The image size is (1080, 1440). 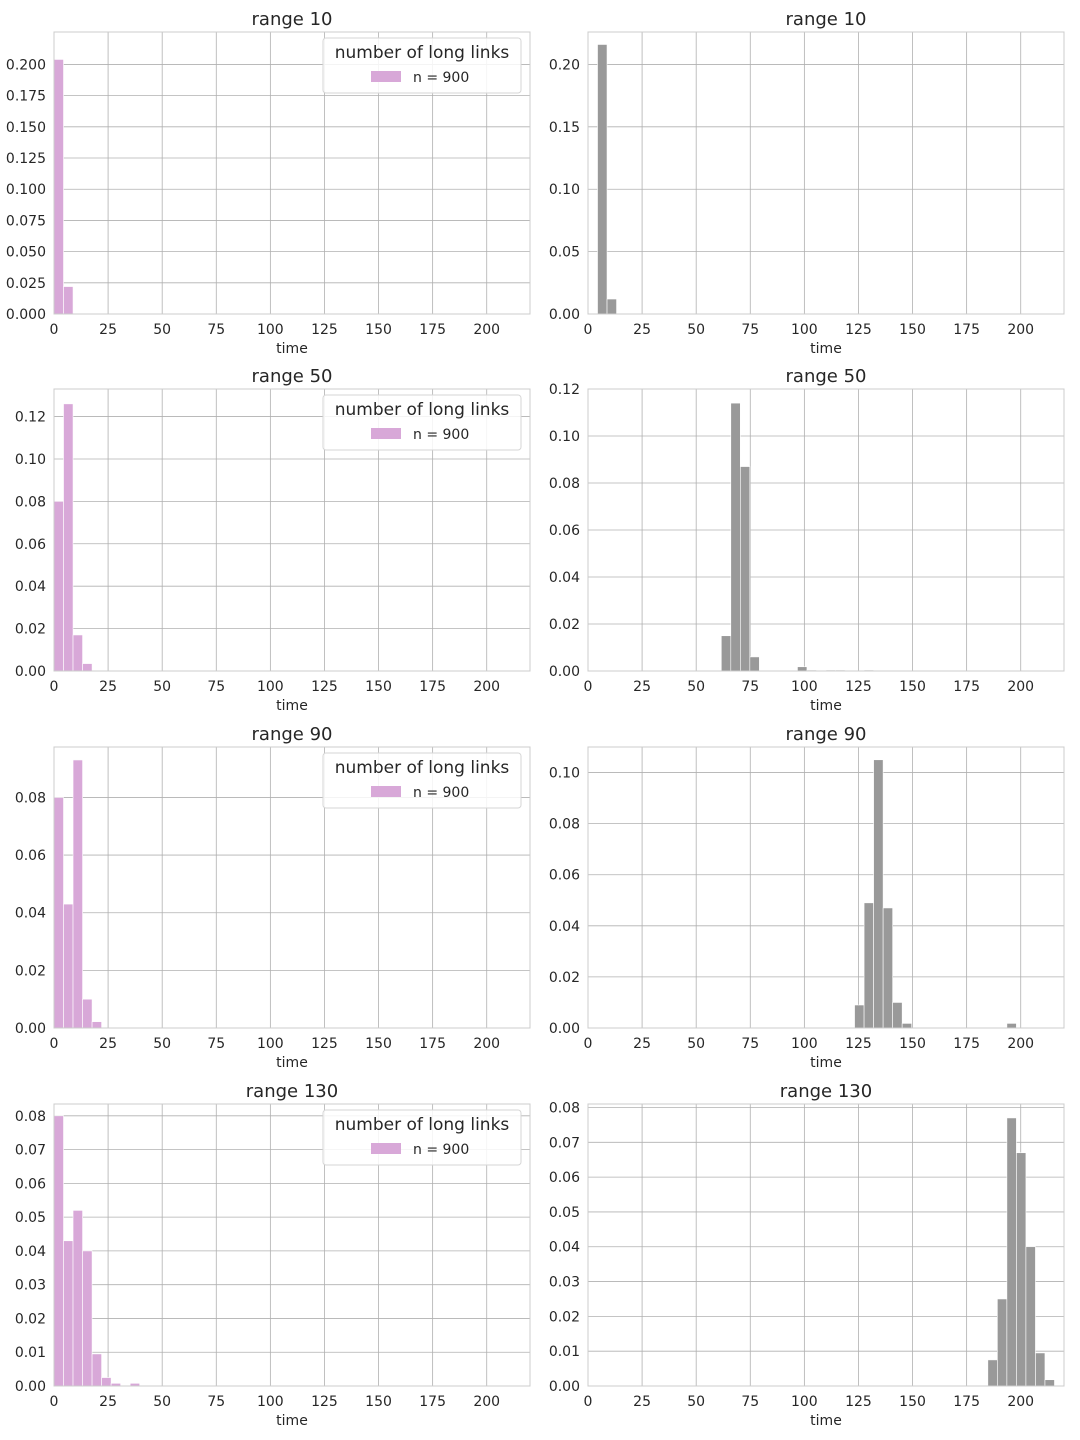 What do you see at coordinates (564, 1213) in the screenshot?
I see `y-tick-label: 0.05` at bounding box center [564, 1213].